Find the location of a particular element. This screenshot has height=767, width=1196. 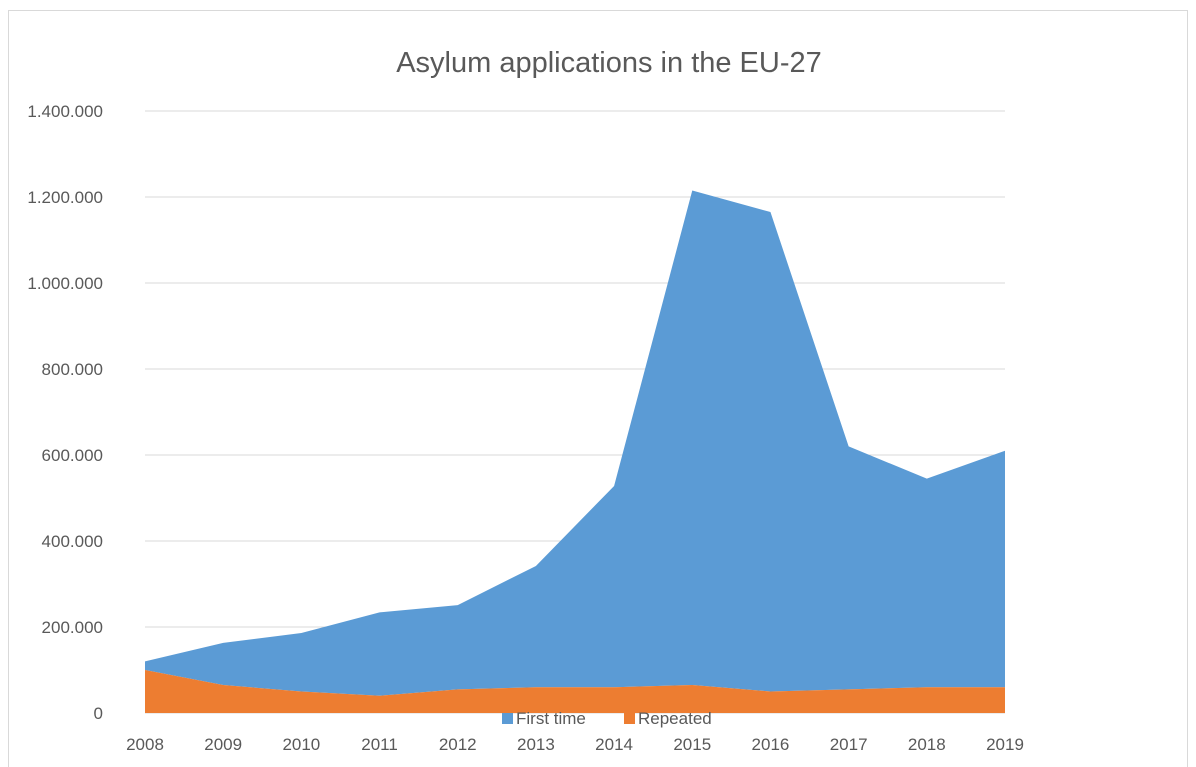

y-tick-label: 1.200.000 is located at coordinates (65, 197).